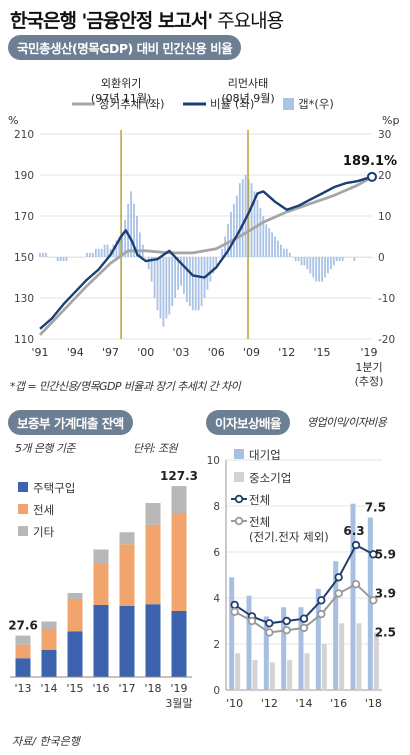 Image resolution: width=410 pixels, height=755 pixels. What do you see at coordinates (145, 352) in the screenshot?
I see `x-tick-label: '00` at bounding box center [145, 352].